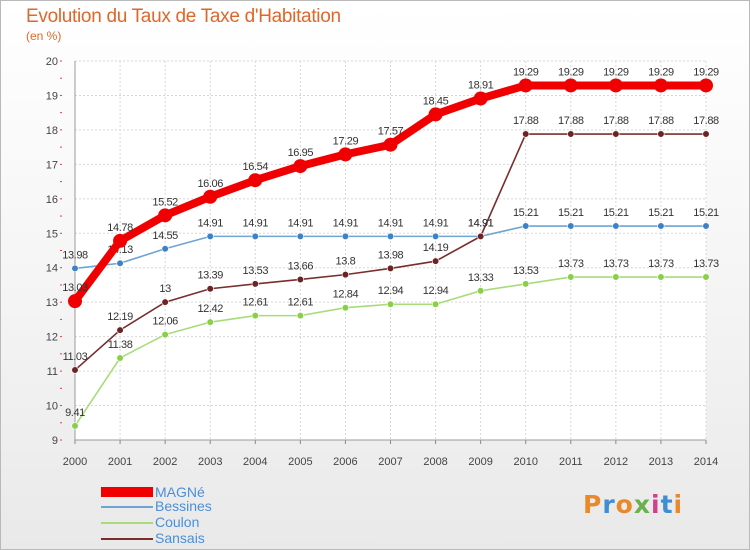 The width and height of the screenshot is (750, 550). I want to click on x-tick-label: 2000, so click(75, 462).